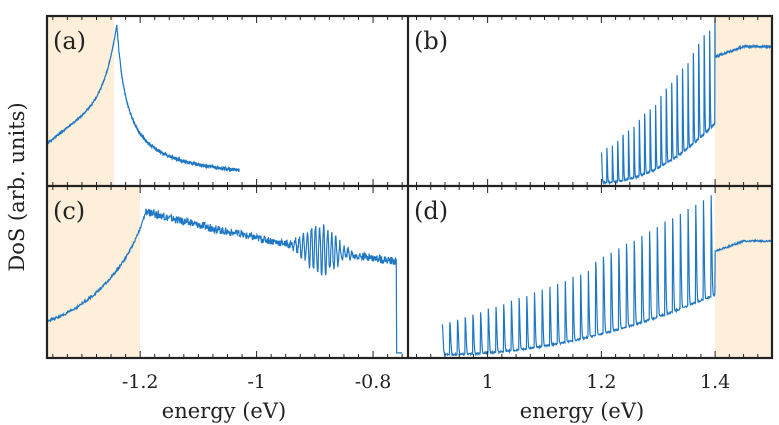 The width and height of the screenshot is (779, 425). What do you see at coordinates (488, 382) in the screenshot?
I see `x-tick-label-1-0: 1` at bounding box center [488, 382].